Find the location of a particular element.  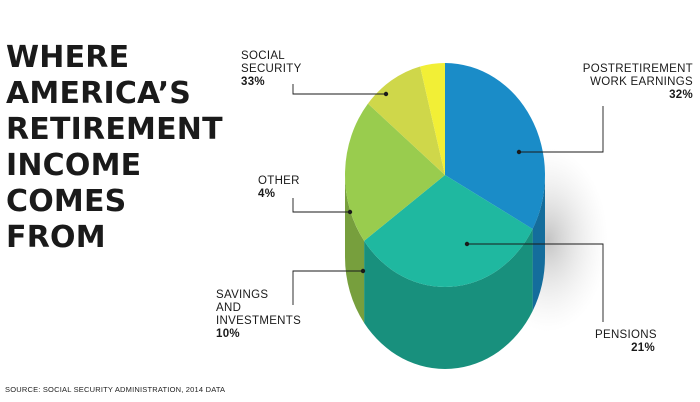

pie-sides is located at coordinates (444, 272).